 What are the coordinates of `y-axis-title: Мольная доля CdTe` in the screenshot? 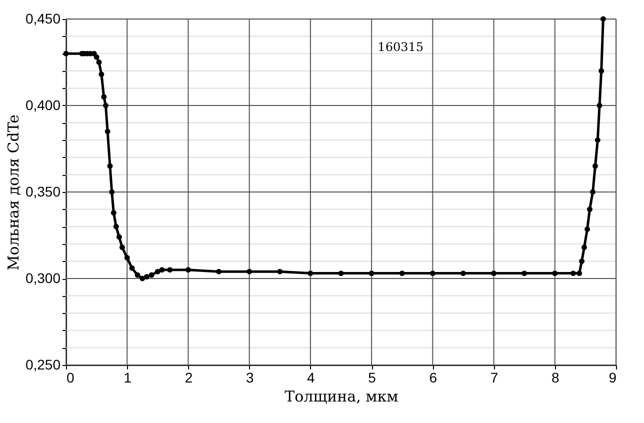 It's located at (13, 192).